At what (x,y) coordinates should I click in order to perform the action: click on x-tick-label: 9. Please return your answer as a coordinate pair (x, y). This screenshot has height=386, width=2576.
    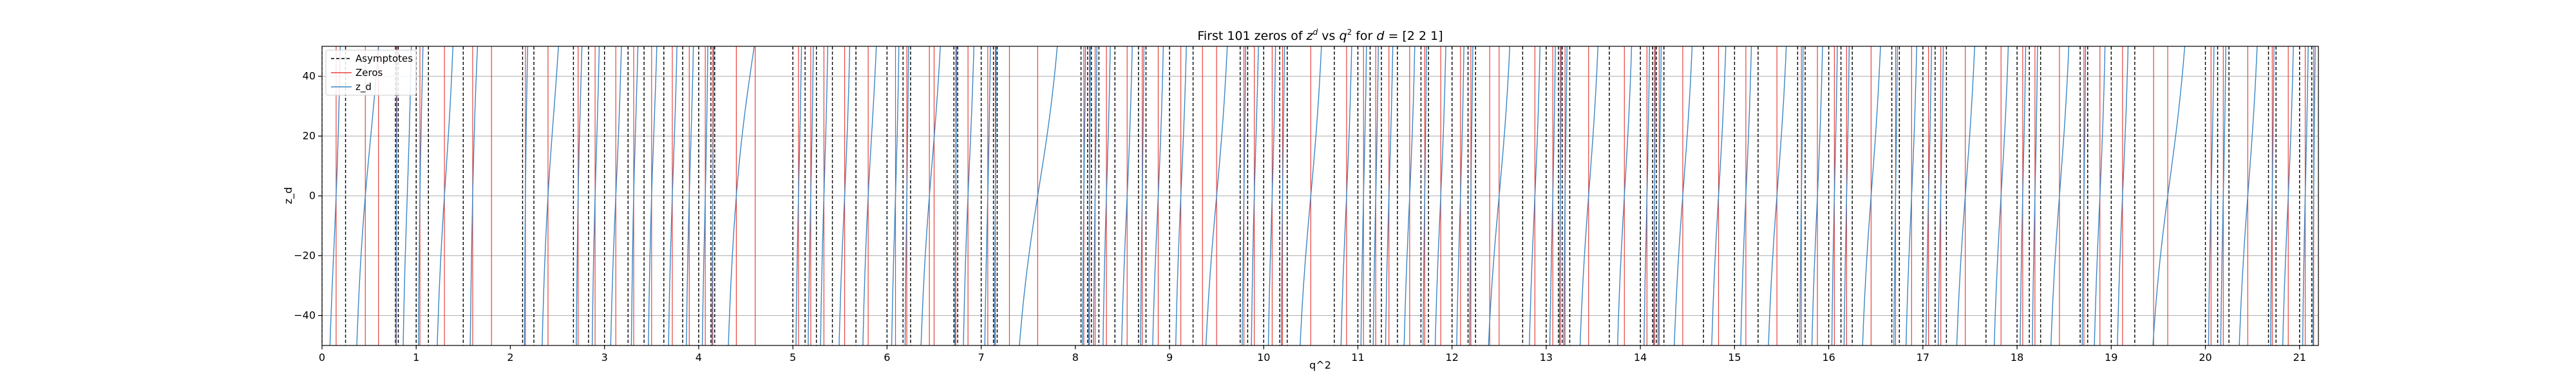
    Looking at the image, I should click on (1169, 357).